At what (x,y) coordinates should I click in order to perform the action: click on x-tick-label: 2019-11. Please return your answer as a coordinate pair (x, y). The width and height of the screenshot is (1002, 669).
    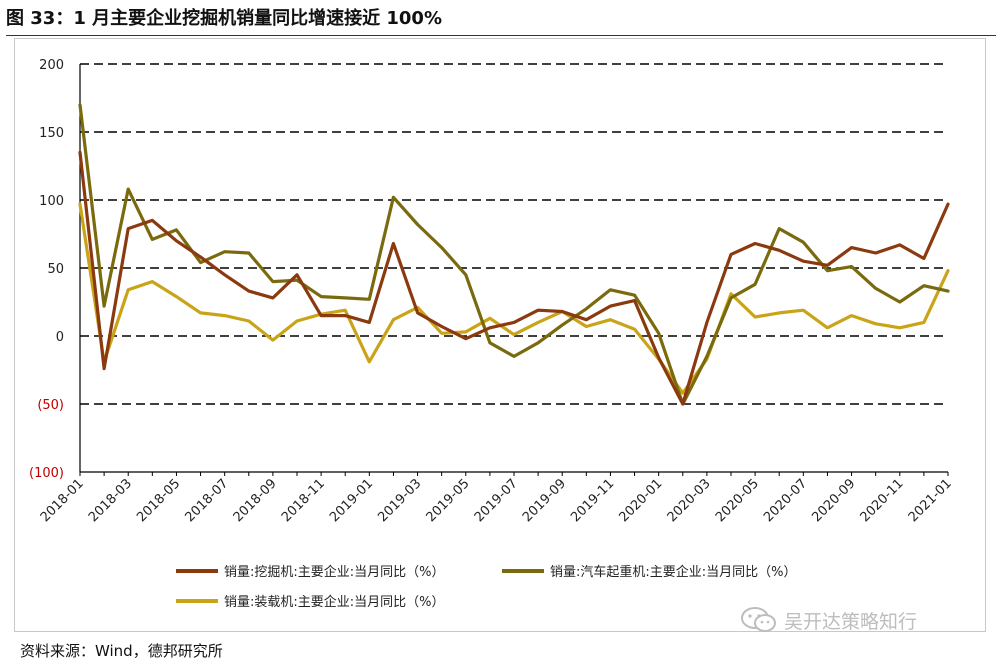
    Looking at the image, I should click on (592, 500).